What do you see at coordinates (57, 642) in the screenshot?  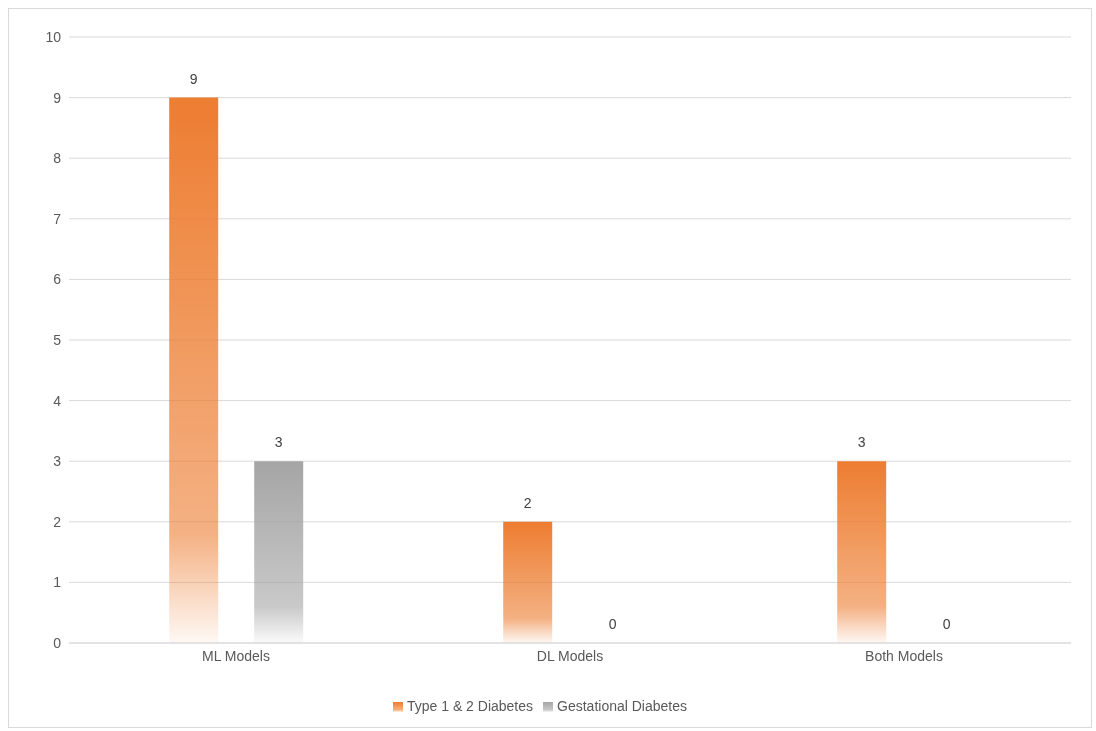 I see `y-tick-label: 0` at bounding box center [57, 642].